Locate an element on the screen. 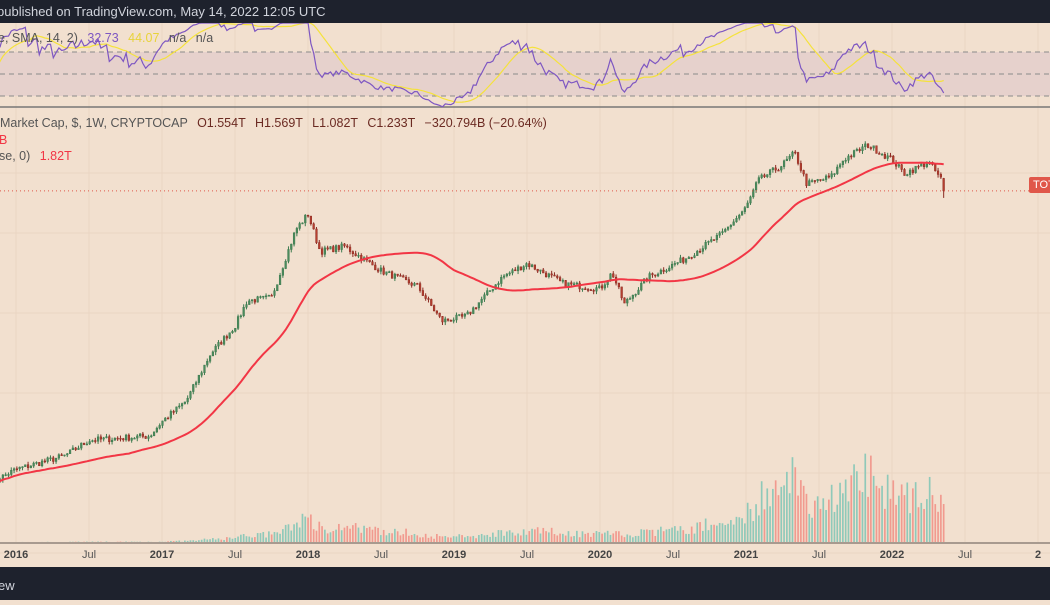  brand-fragment: ew is located at coordinates (7, 586).